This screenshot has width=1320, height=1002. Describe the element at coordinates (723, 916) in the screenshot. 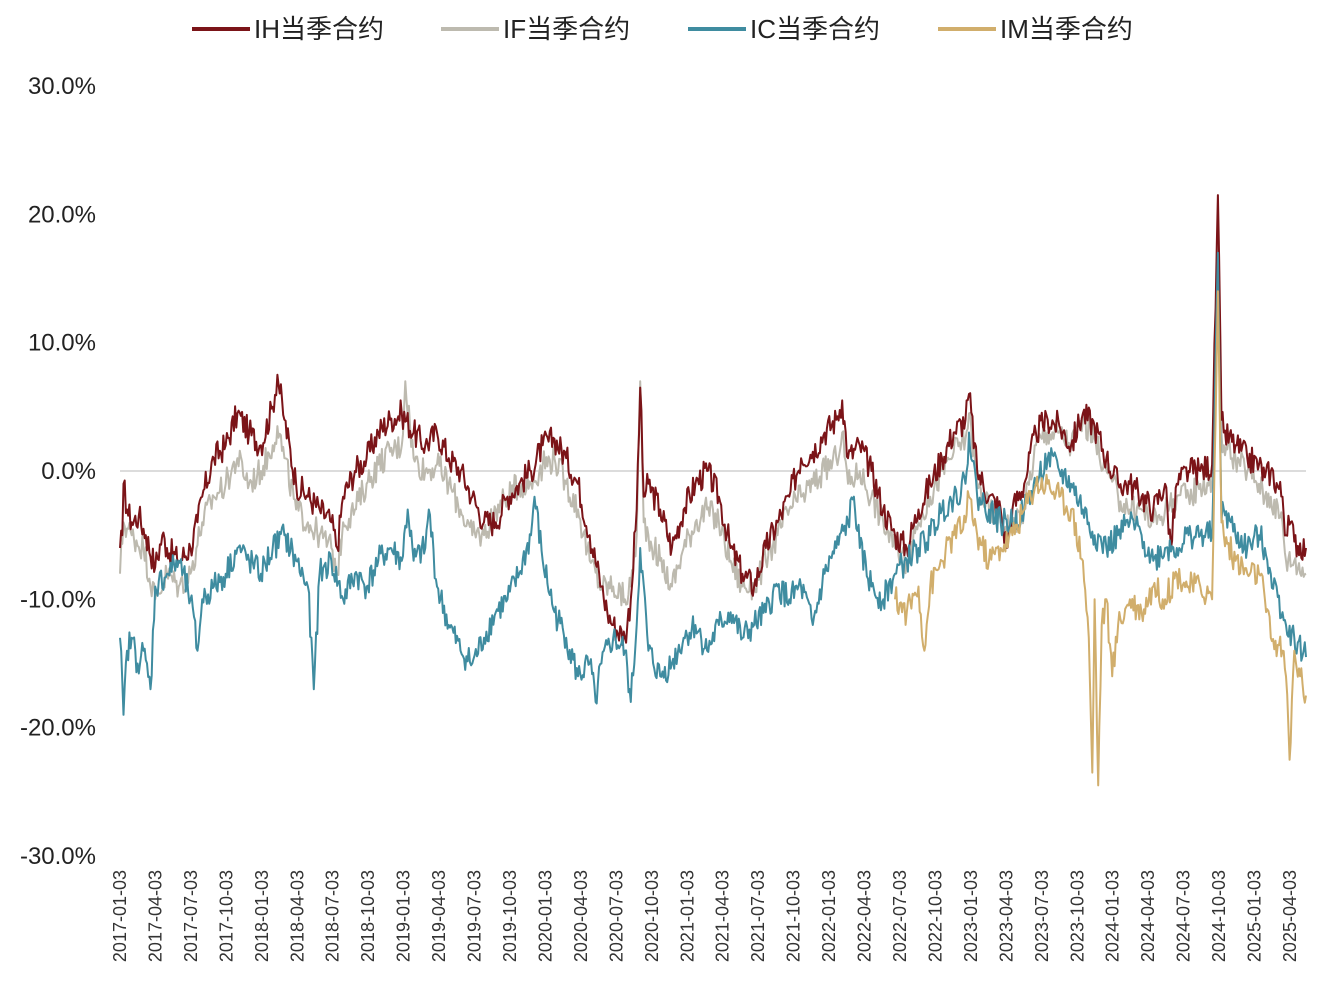

I see `x-tick-label: 2021-04-03` at that location.